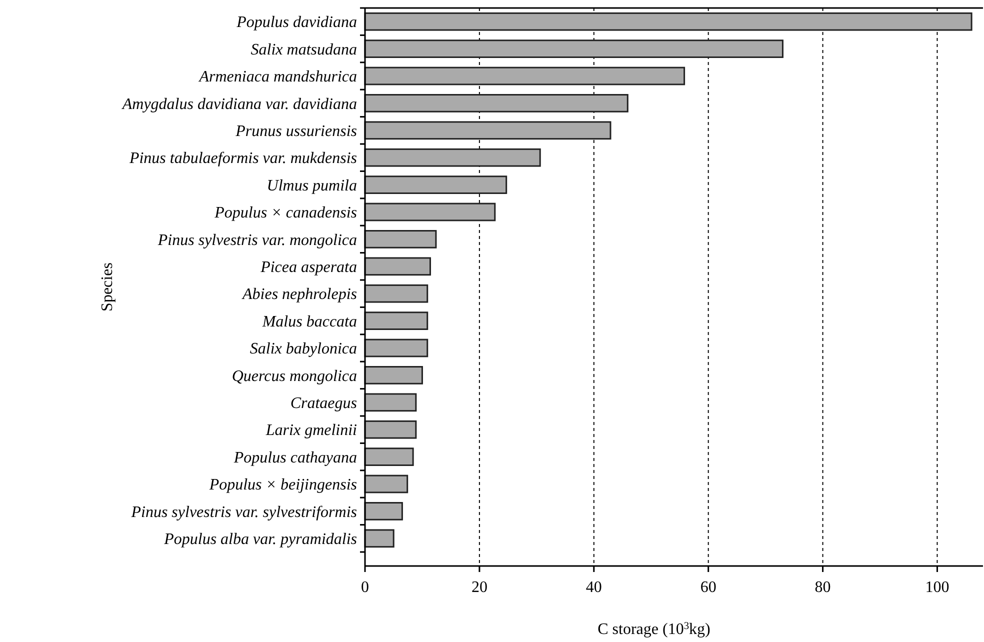 Image resolution: width=984 pixels, height=642 pixels. Describe the element at coordinates (295, 131) in the screenshot. I see `y-tick-label: Prunus ussuriensis` at that location.